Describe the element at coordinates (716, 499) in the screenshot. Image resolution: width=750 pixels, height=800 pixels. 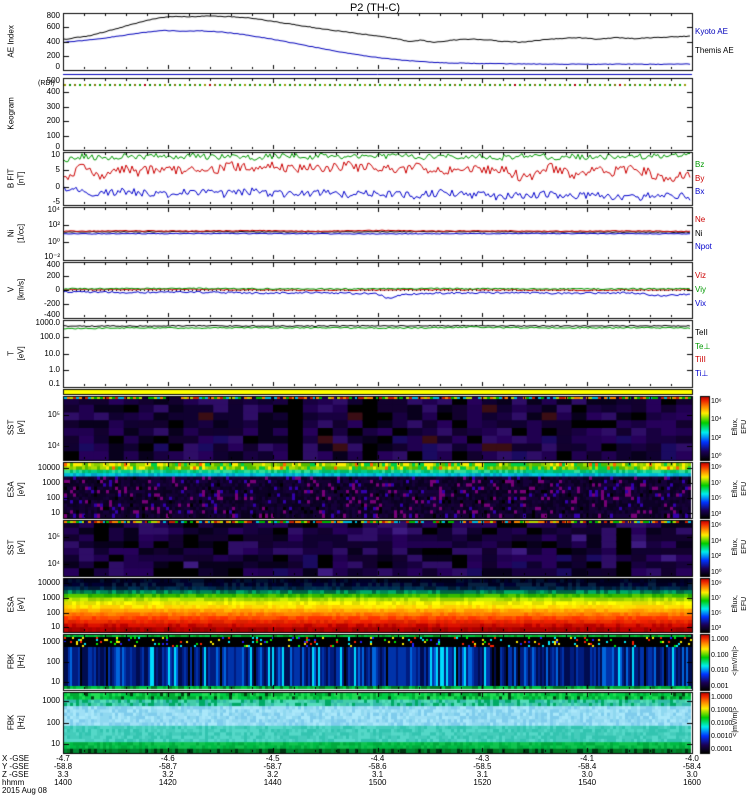
I see `colorbar-tick-label: 10⁵` at that location.